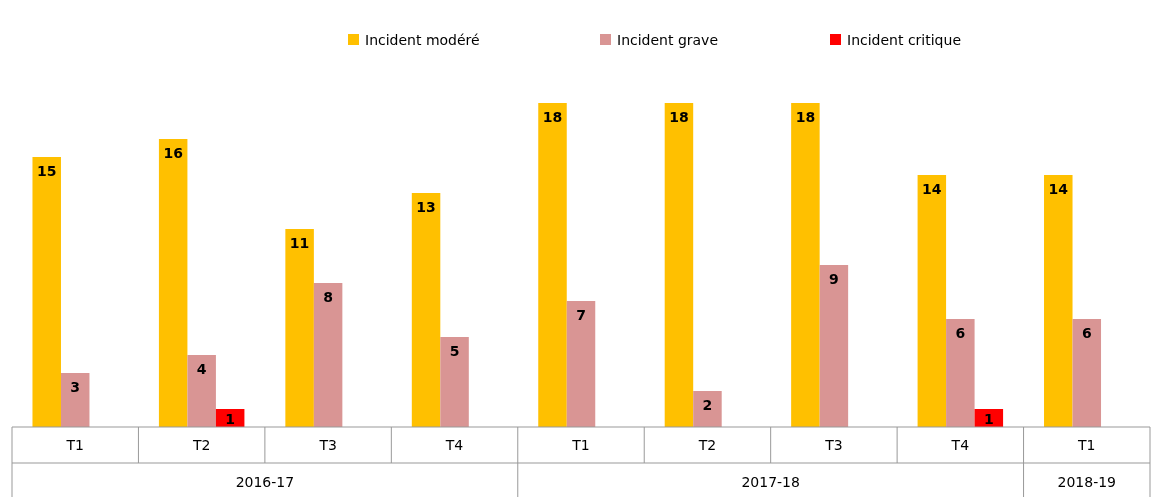  What do you see at coordinates (299, 243) in the screenshot?
I see `data-label: 11` at bounding box center [299, 243].